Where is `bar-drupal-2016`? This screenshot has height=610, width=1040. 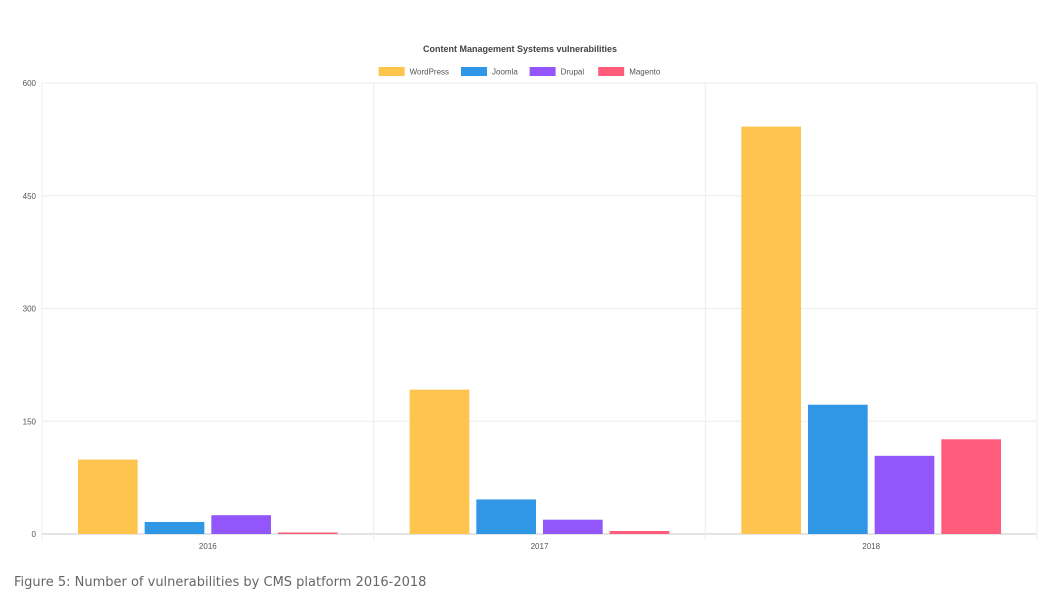 bar-drupal-2016 is located at coordinates (241, 524).